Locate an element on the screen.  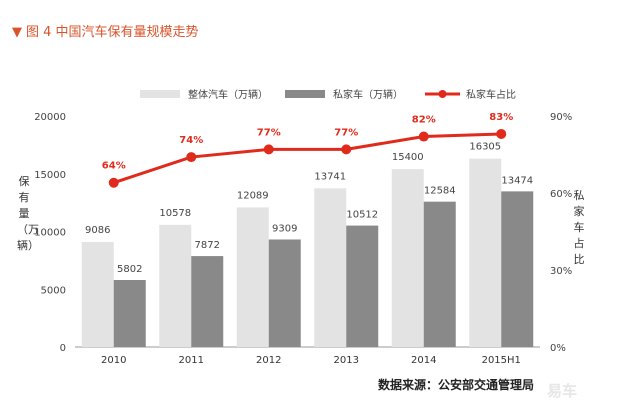
bar-private-value-label: 9309 is located at coordinates (284, 228).